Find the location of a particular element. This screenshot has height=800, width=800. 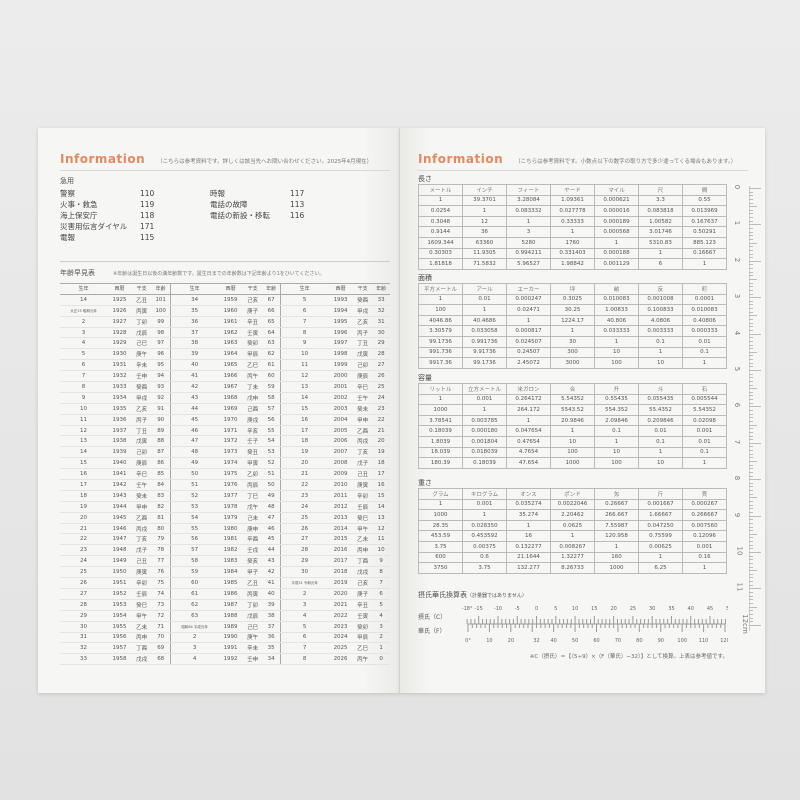

cell: 0.000189 is located at coordinates (616, 221).